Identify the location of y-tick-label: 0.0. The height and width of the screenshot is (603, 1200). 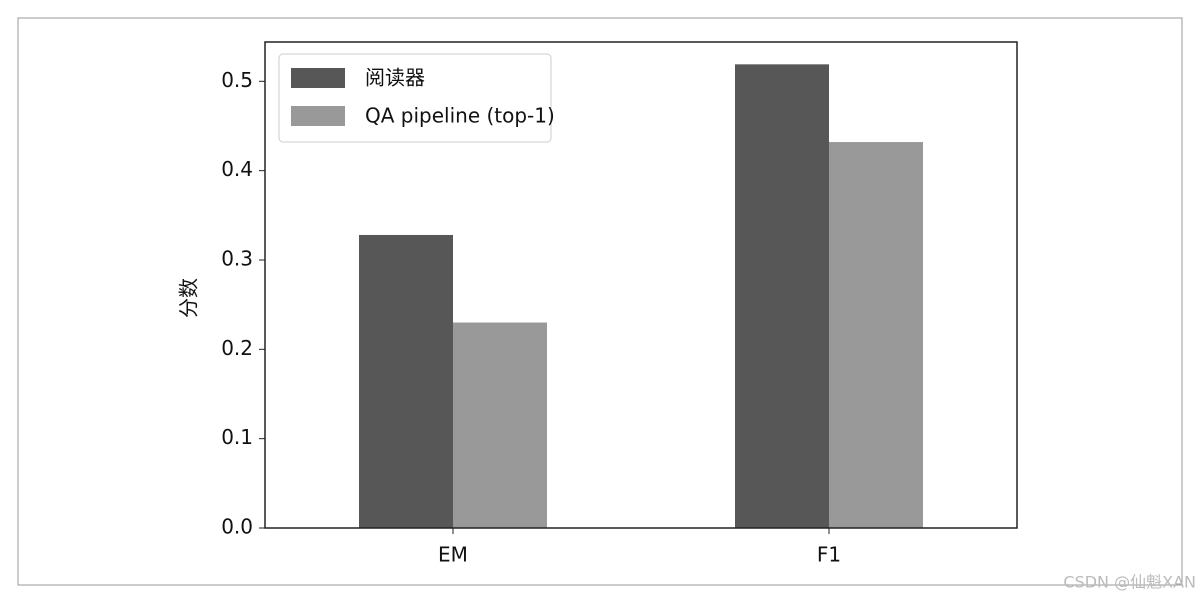
(237, 527).